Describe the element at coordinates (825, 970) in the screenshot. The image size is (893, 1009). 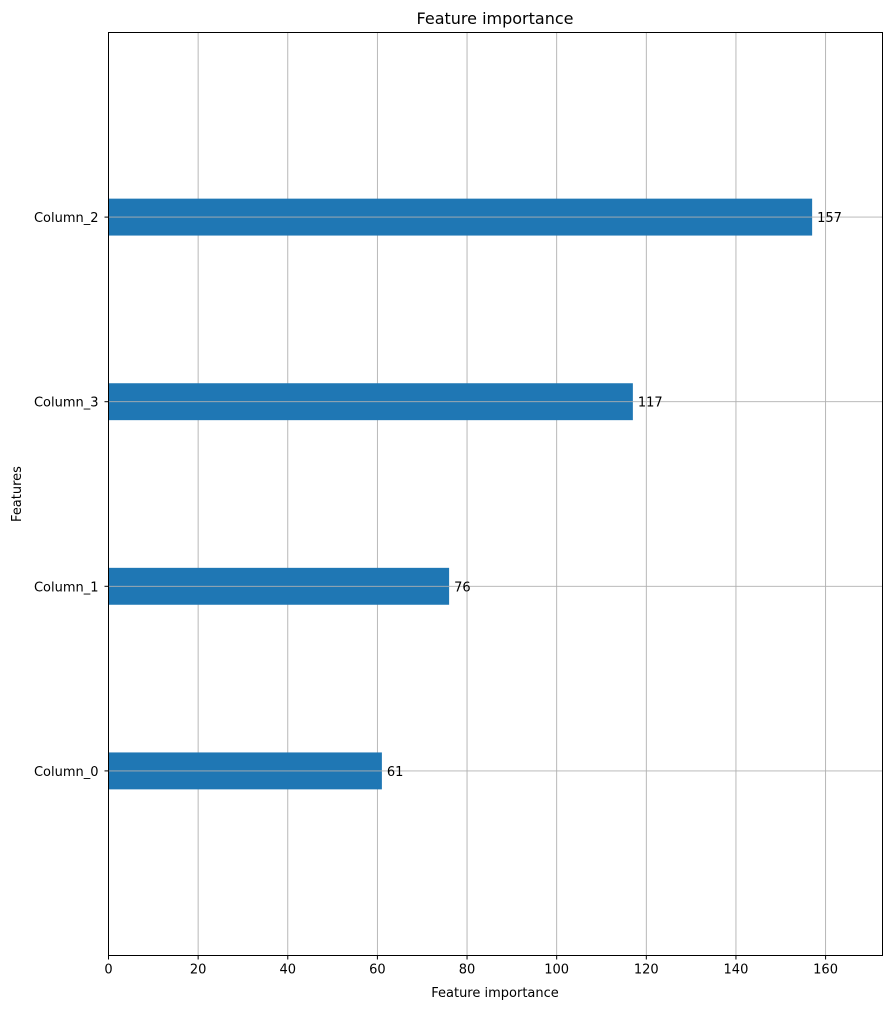
I see `x-tick-label: 160` at that location.